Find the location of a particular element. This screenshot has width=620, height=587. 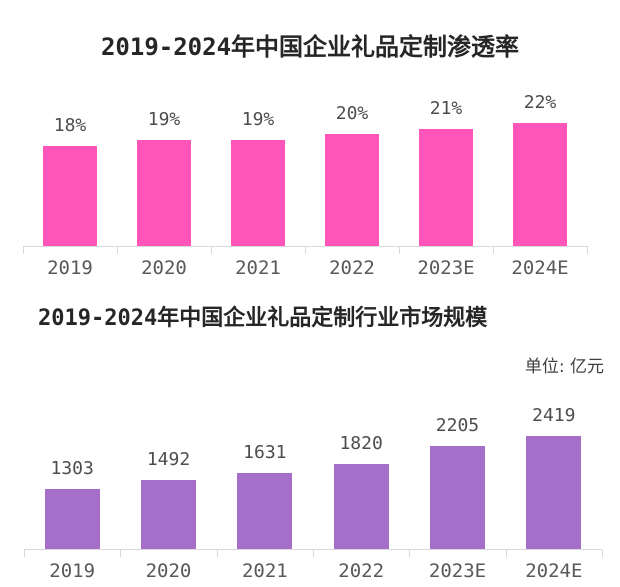

bar-slot: 1303 is located at coordinates (72, 470).